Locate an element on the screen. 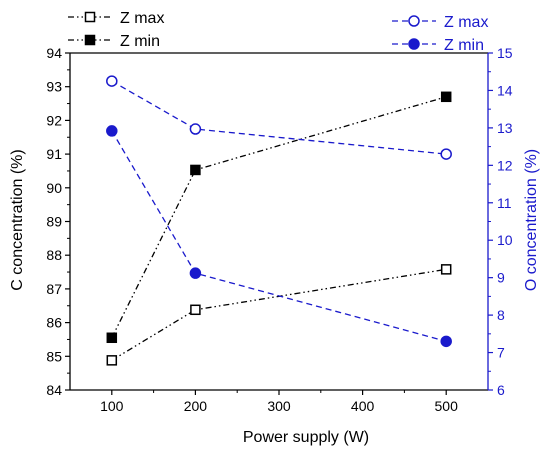 This screenshot has height=458, width=550. left-y-tick-label: 91 is located at coordinates (54, 154).